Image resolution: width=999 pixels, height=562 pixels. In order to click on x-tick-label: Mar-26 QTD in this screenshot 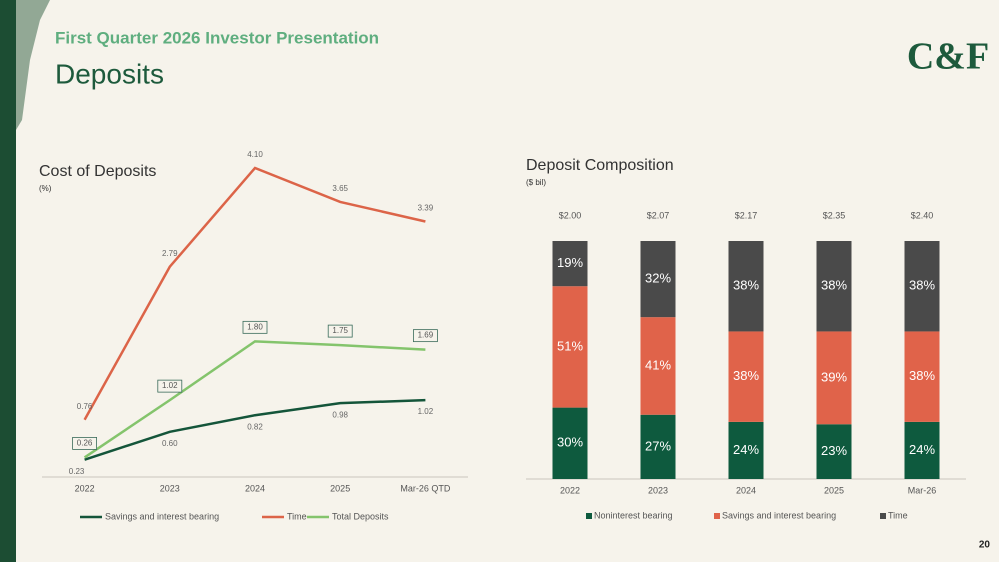, I will do `click(425, 488)`.